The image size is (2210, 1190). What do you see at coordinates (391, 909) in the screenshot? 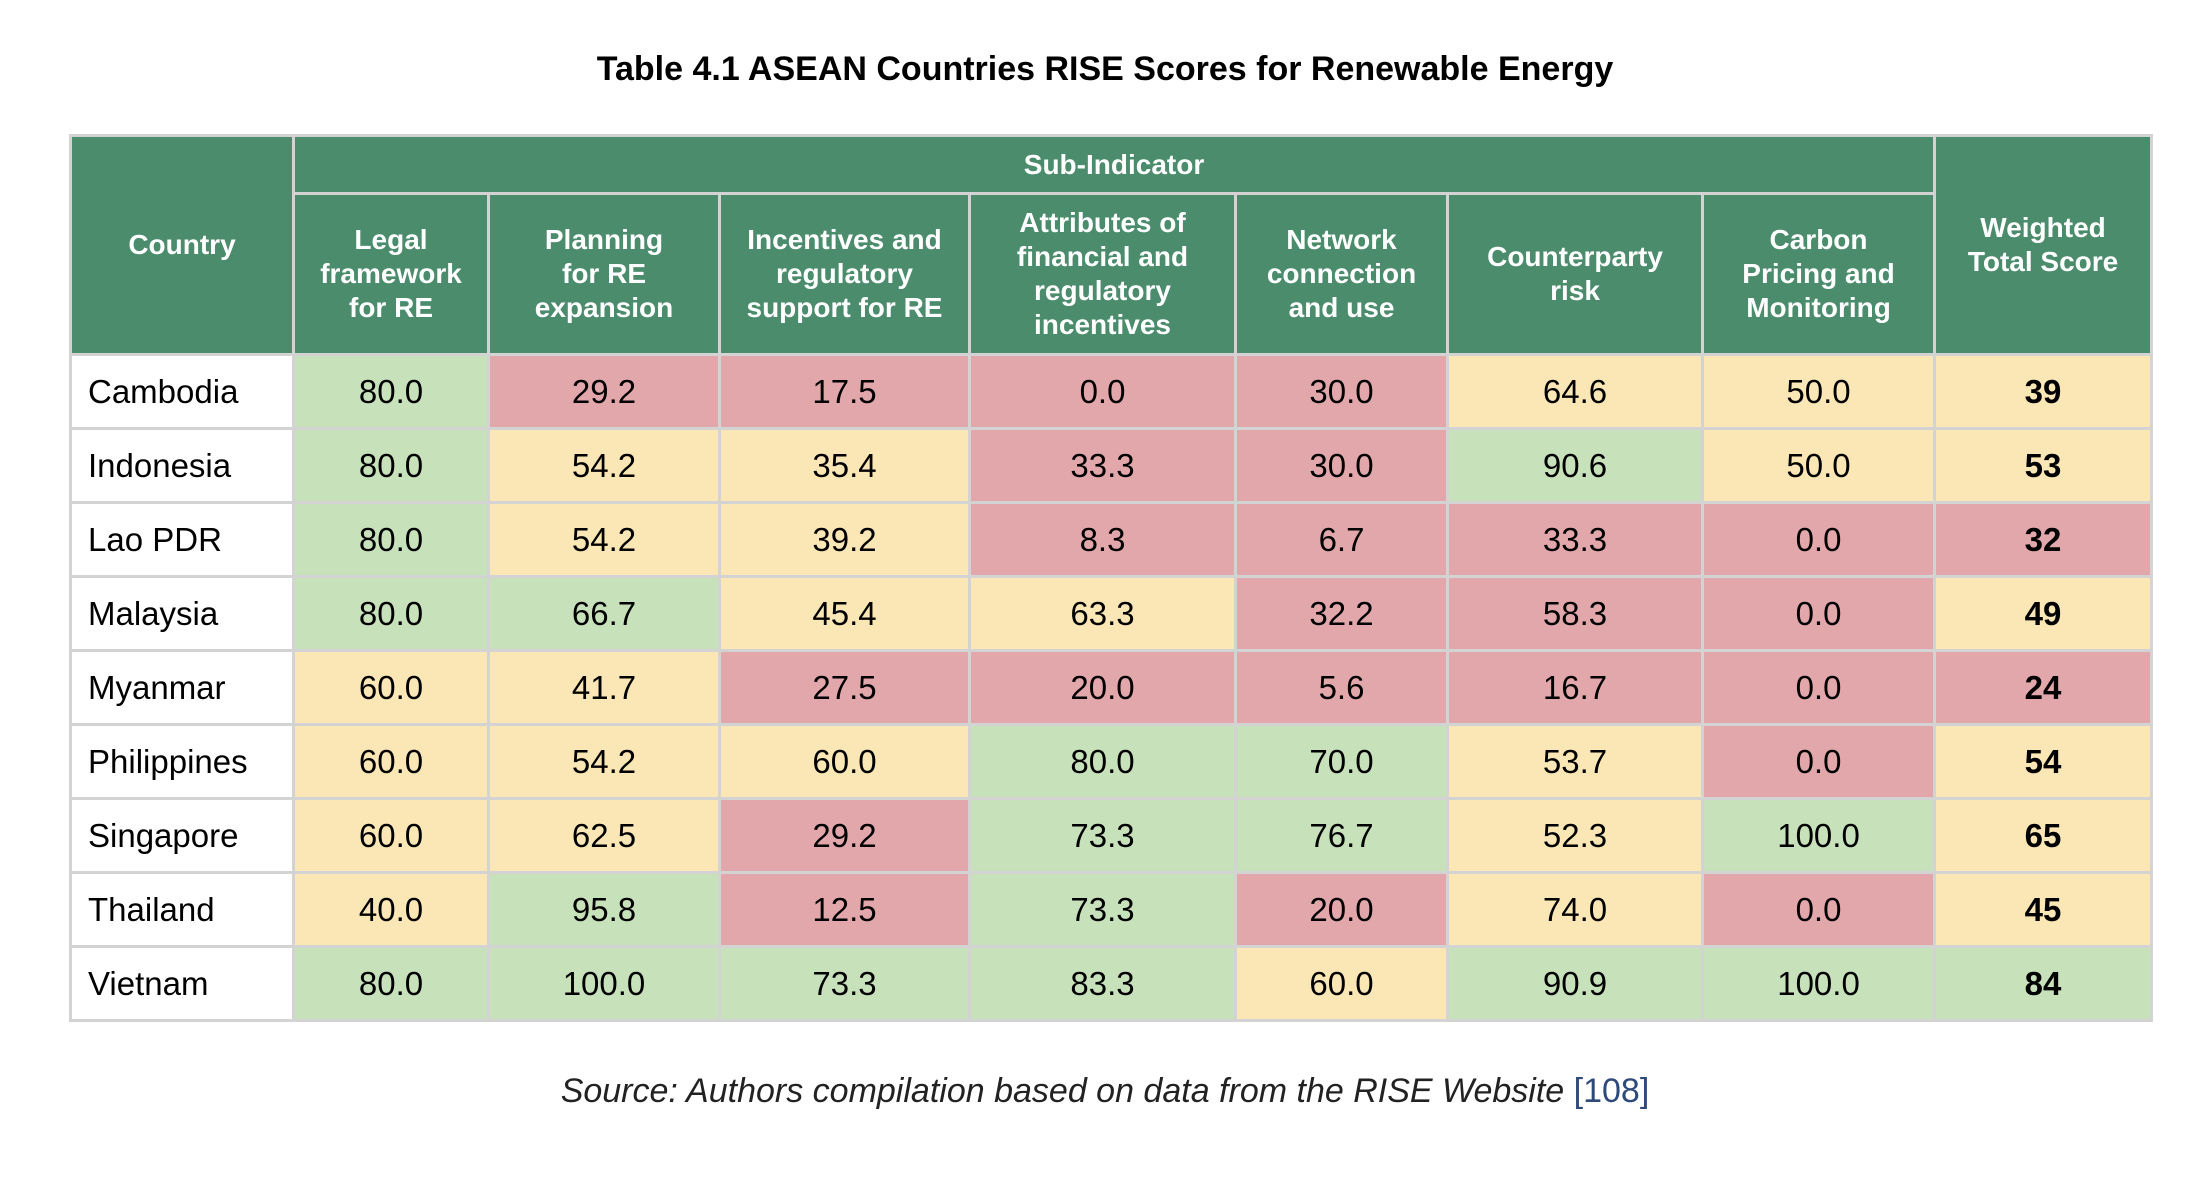
I see `score-cell: 40.0` at bounding box center [391, 909].